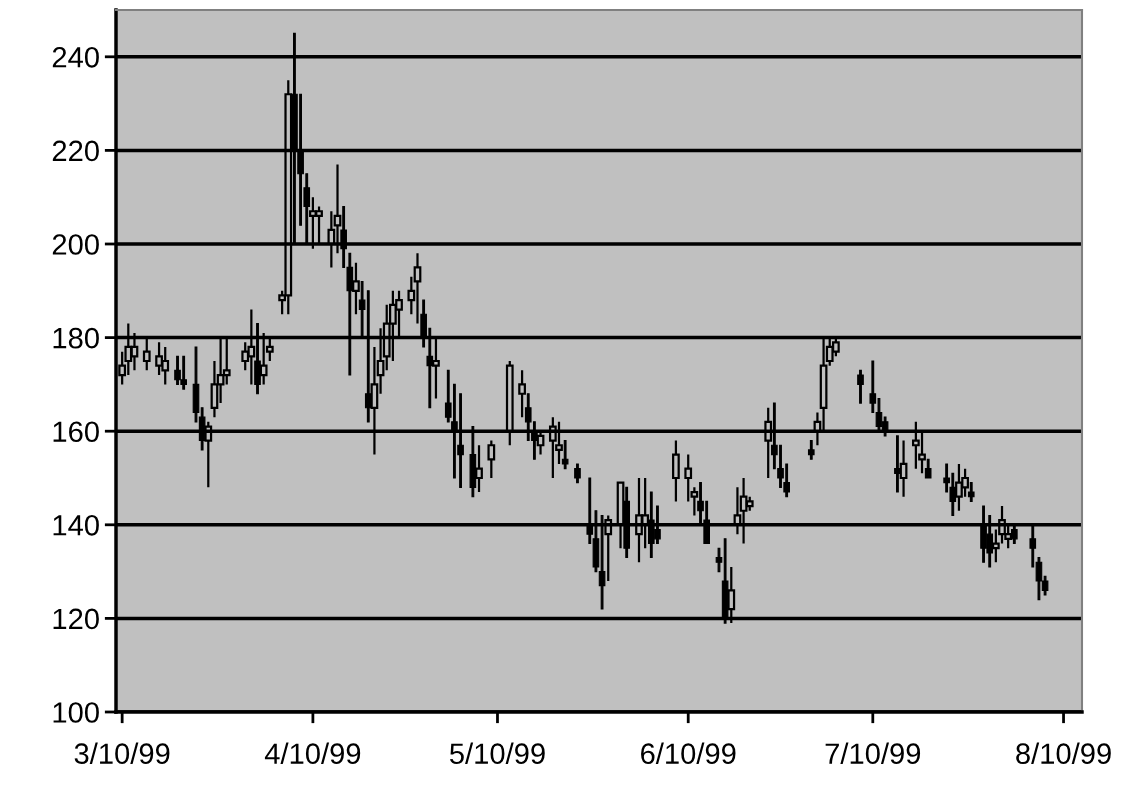  Describe the element at coordinates (76, 525) in the screenshot. I see `y-tick-label: 140` at that location.